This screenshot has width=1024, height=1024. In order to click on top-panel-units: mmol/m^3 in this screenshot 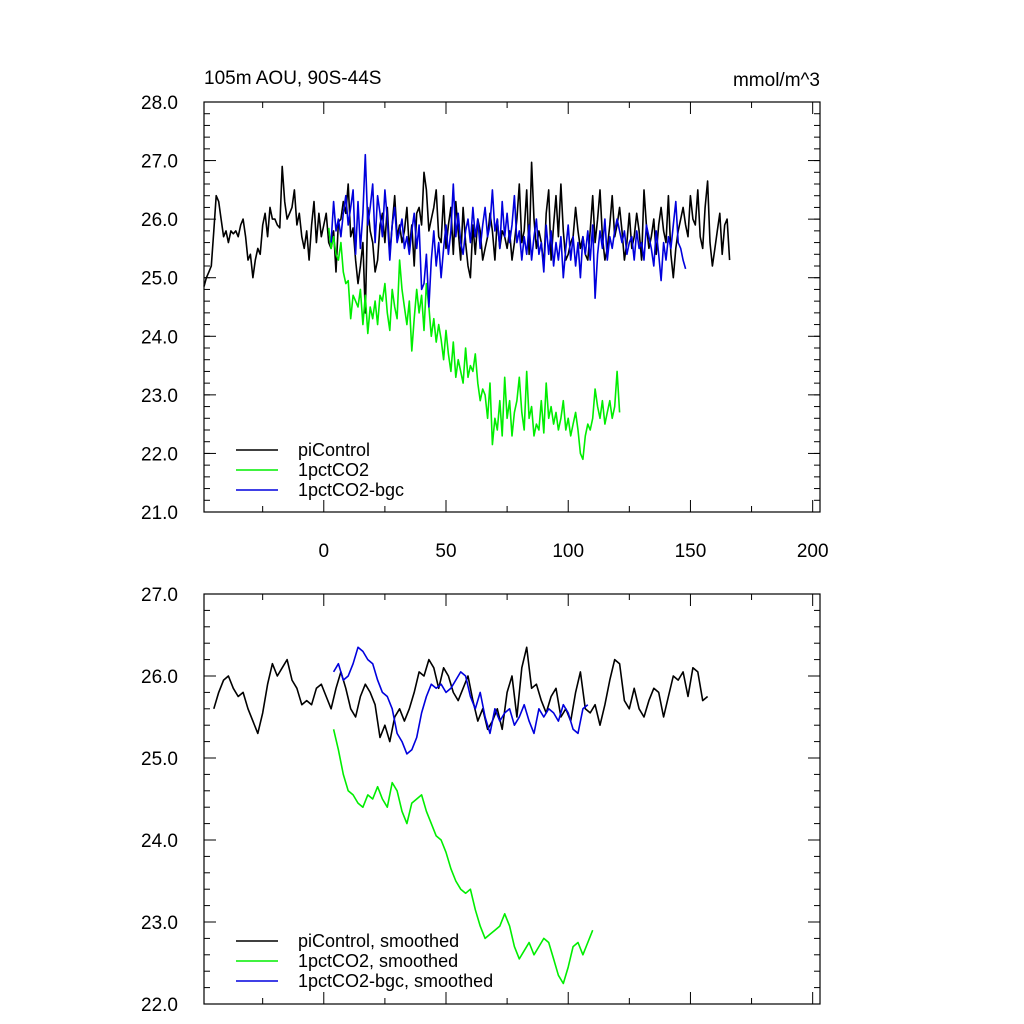, I will do `click(776, 80)`.